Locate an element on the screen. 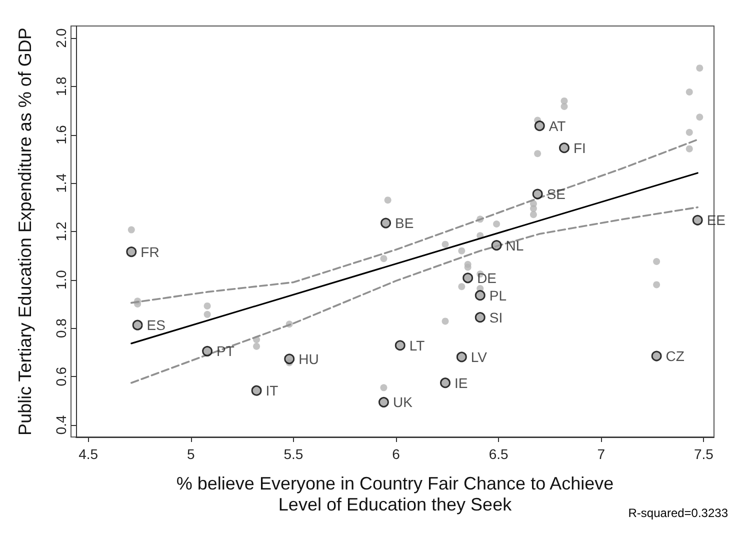 Image resolution: width=748 pixels, height=533 pixels. data-label: SI is located at coordinates (496, 317).